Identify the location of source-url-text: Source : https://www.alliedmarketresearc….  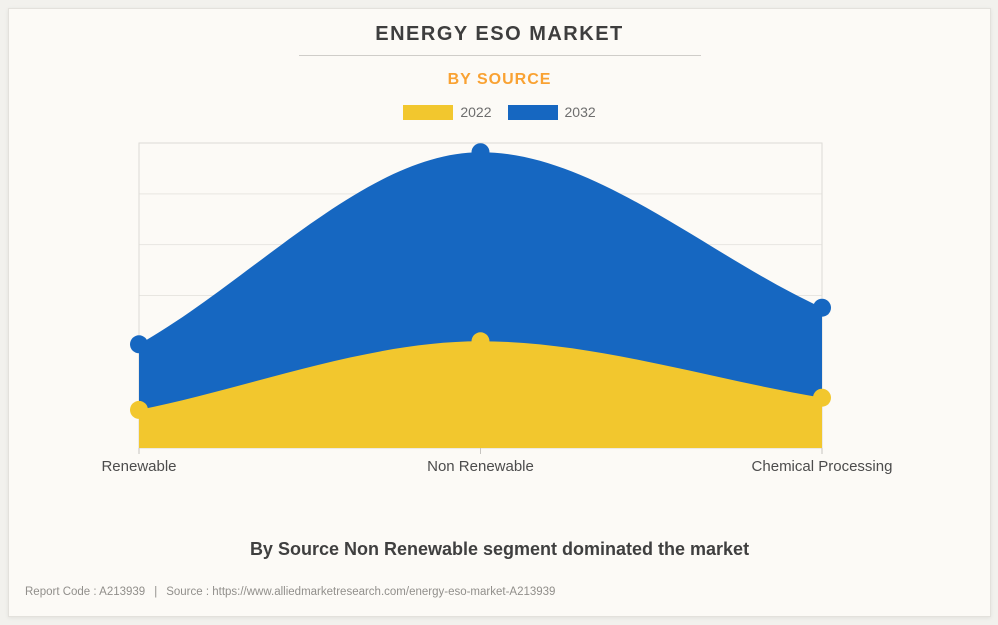
(361, 592).